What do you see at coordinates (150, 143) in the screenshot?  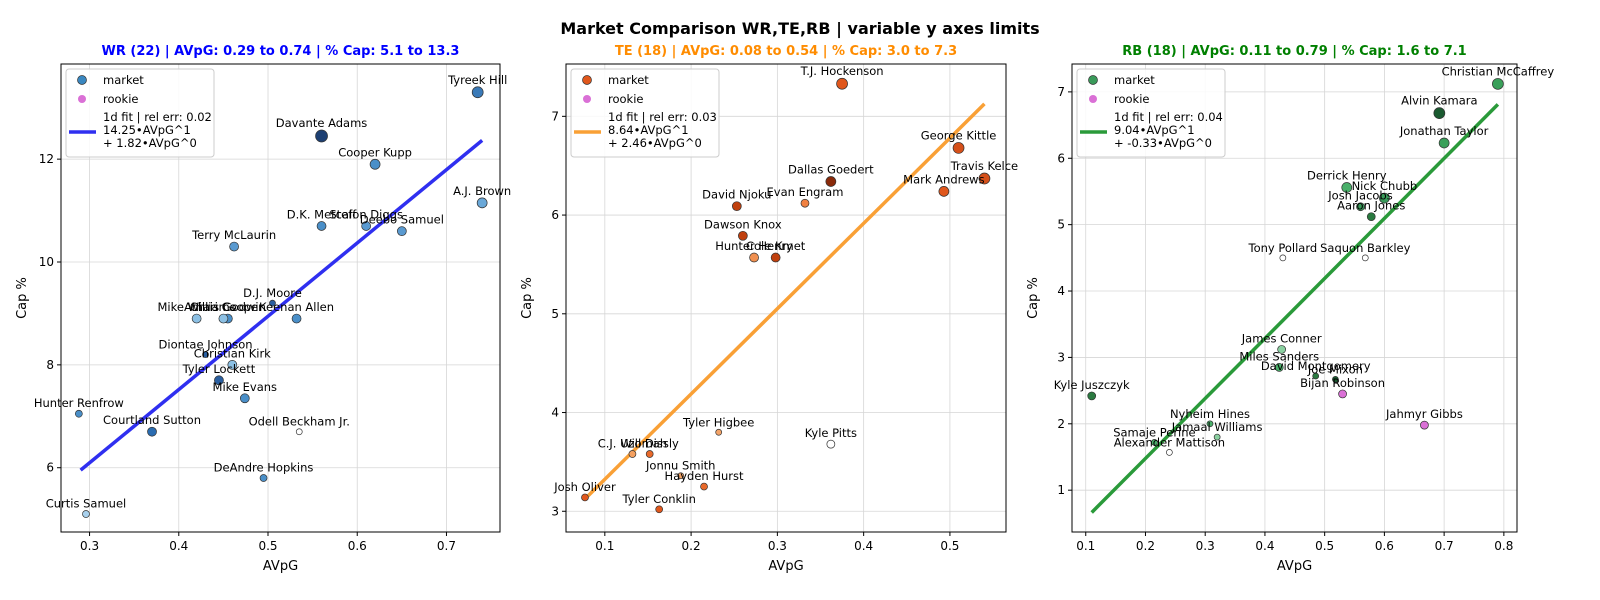 I see `legend-fit-label: + 1.82•AVpG^0` at bounding box center [150, 143].